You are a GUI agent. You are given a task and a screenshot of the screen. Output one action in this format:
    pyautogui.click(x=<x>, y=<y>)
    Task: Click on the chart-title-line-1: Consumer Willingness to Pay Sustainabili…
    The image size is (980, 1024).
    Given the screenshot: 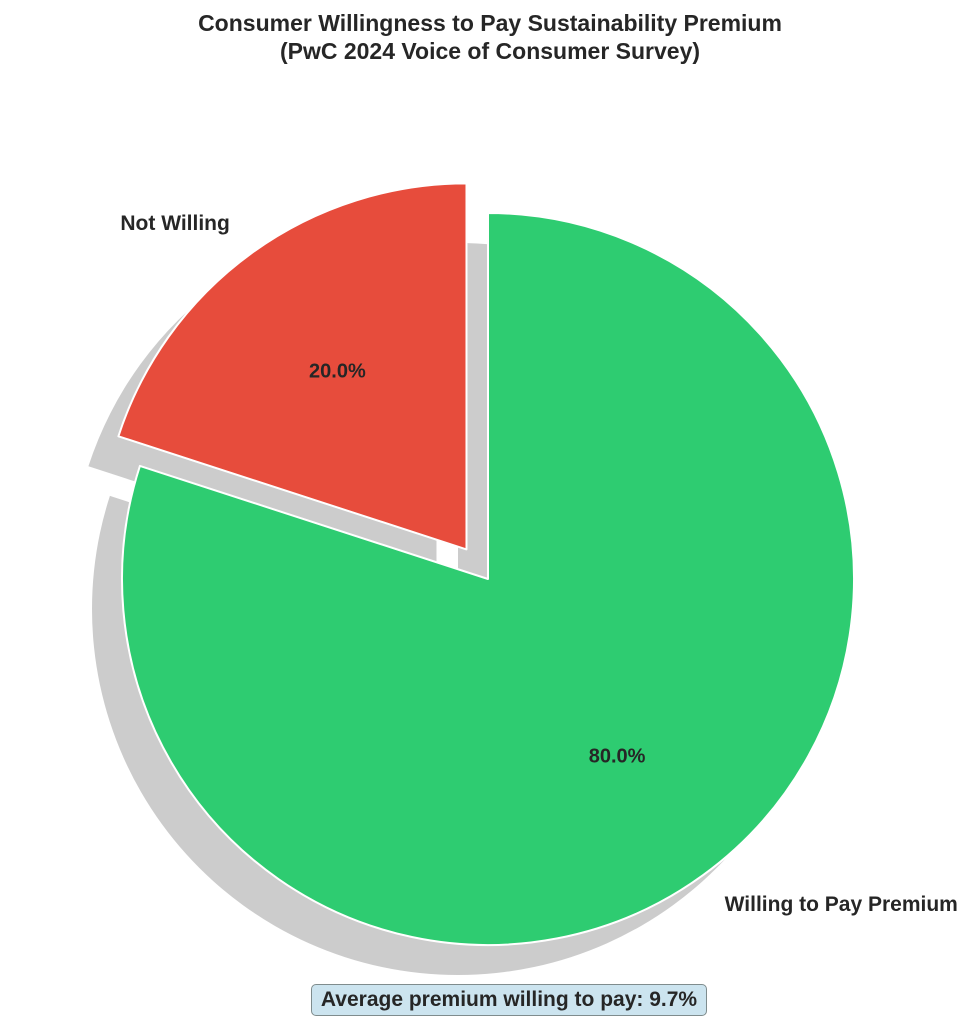 What is the action you would take?
    pyautogui.click(x=490, y=23)
    